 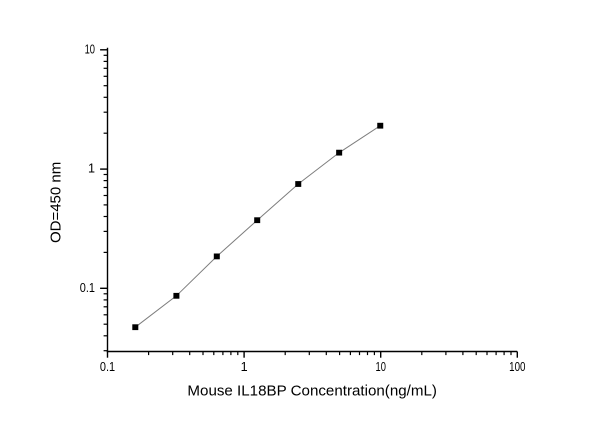 What do you see at coordinates (312, 392) in the screenshot?
I see `svg-text:Mouse IL18BP Concentration(ng/: Mouse IL18BP Concentration(ng/mL)` at bounding box center [312, 392].